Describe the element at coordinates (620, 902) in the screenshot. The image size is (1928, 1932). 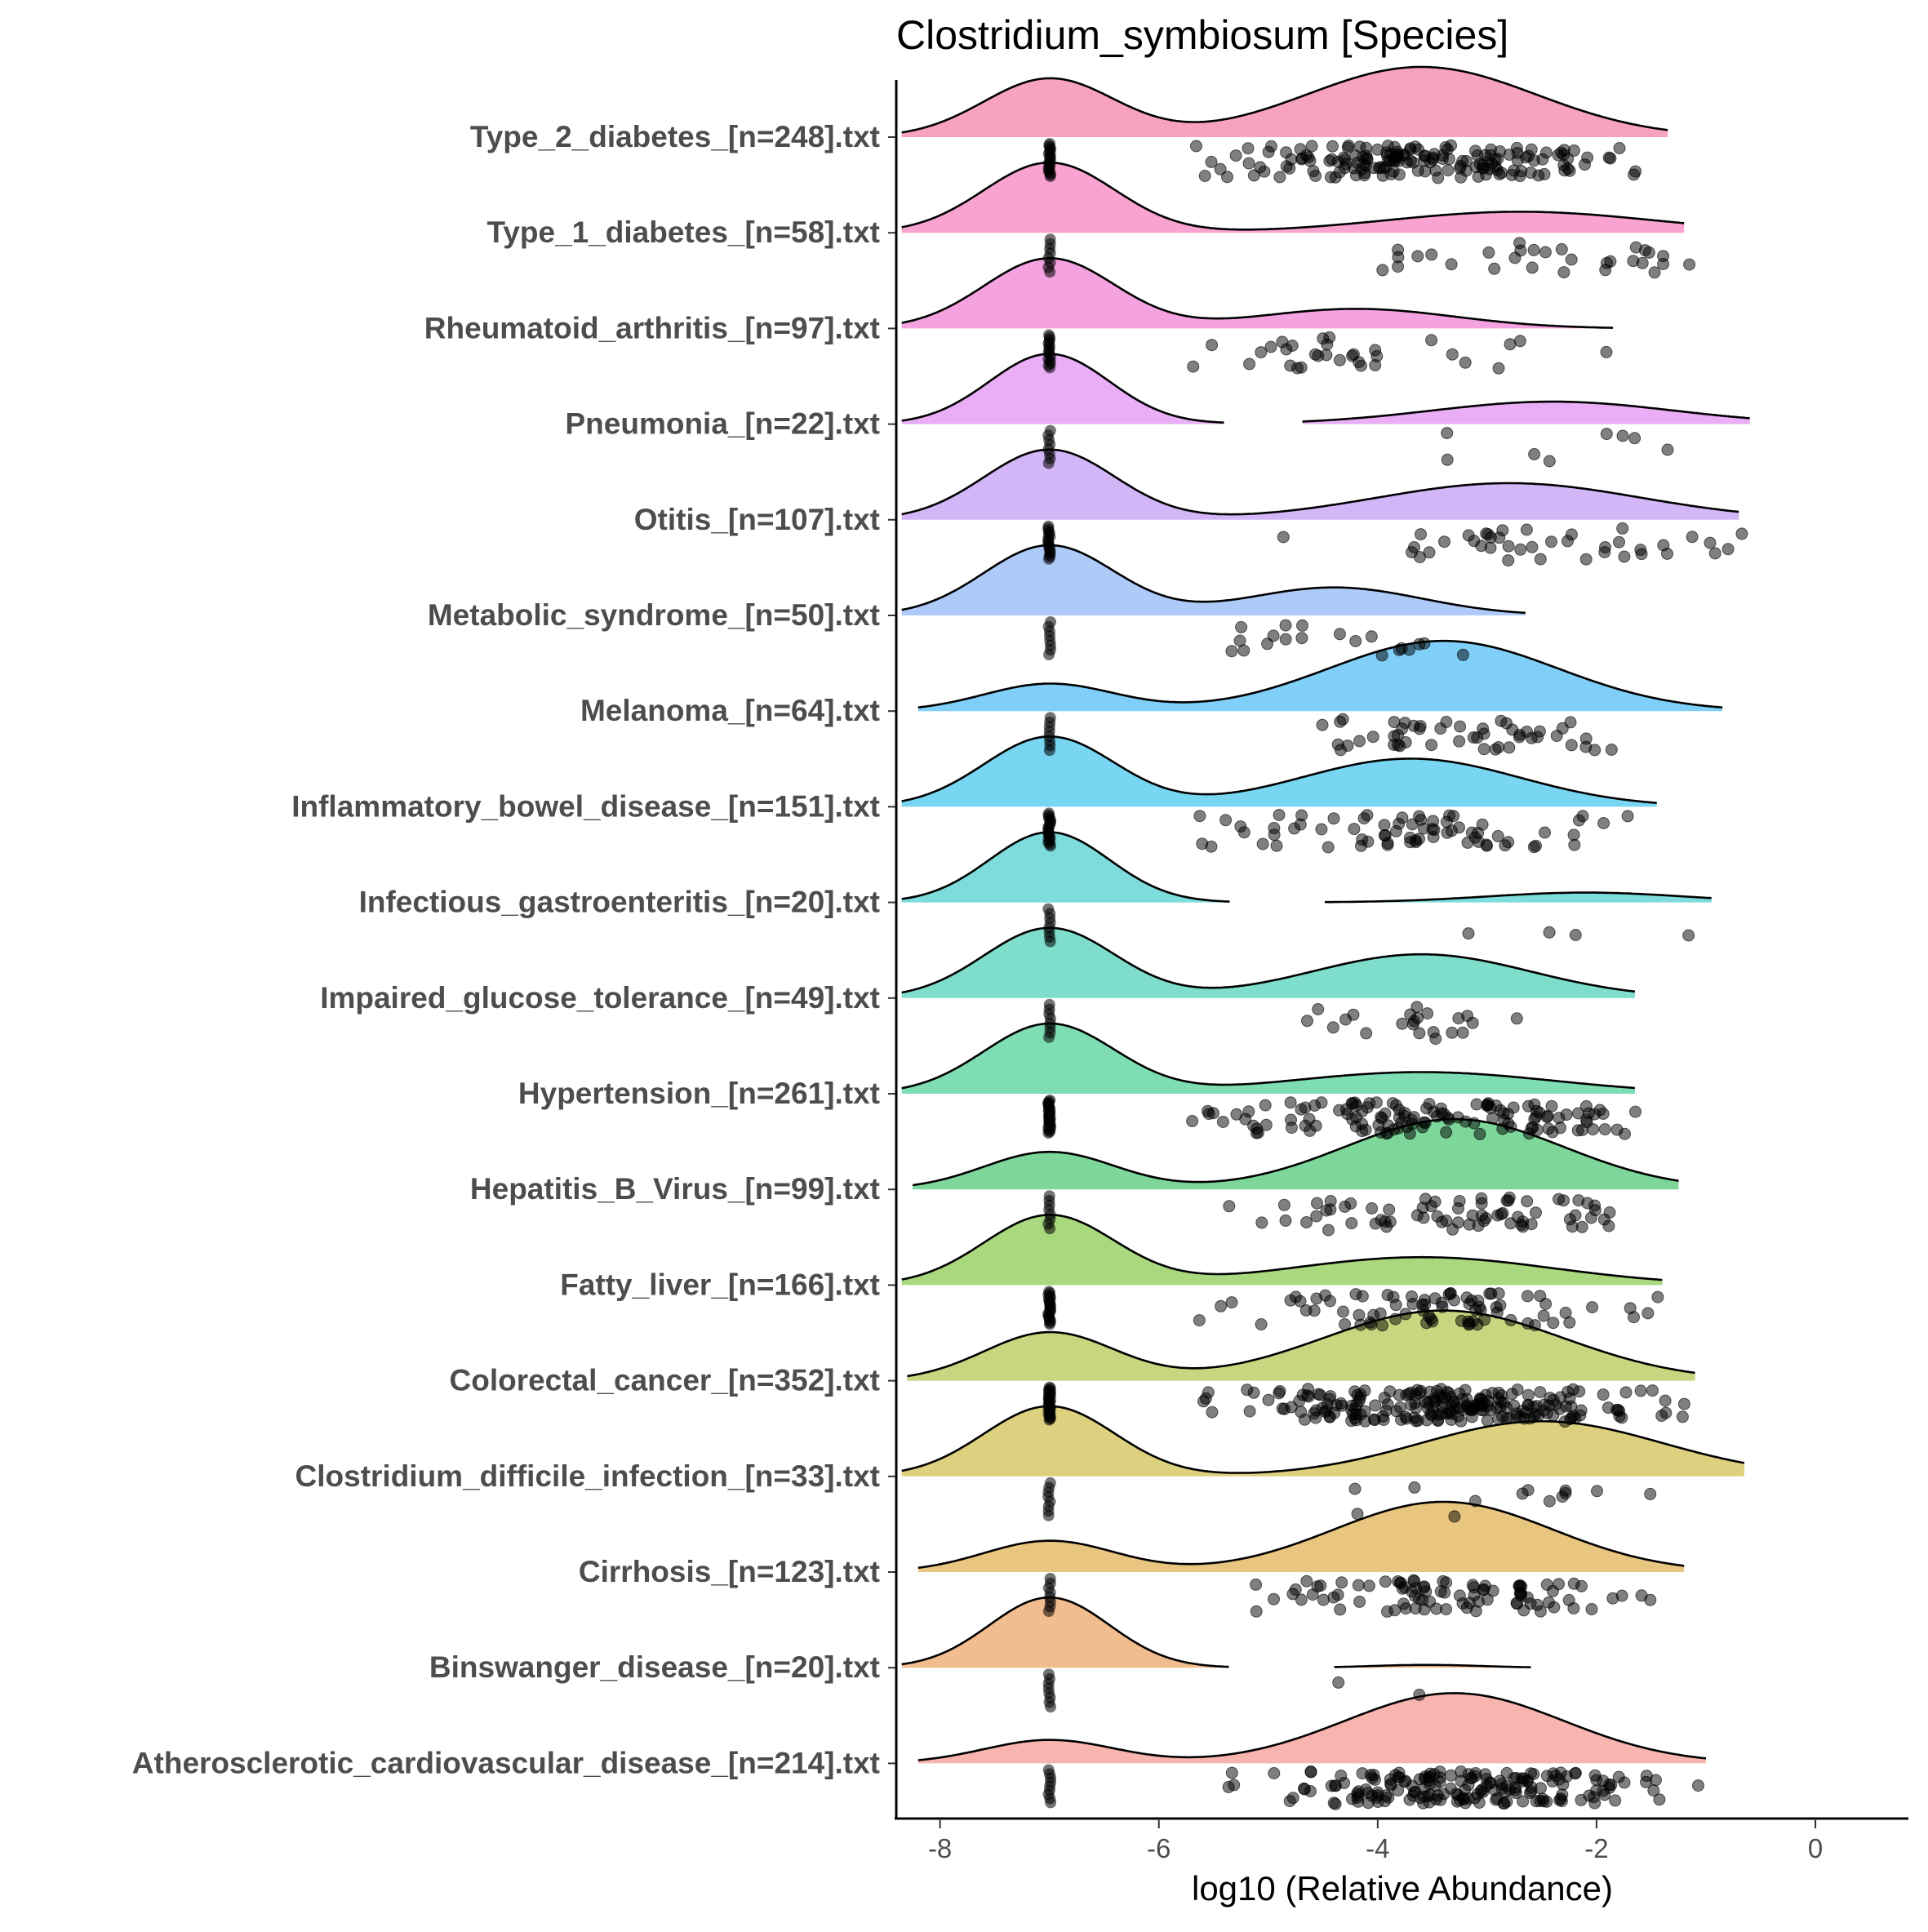
I see `y-tick-label: Infectious_gastroenteritis_[n=20].txt` at that location.